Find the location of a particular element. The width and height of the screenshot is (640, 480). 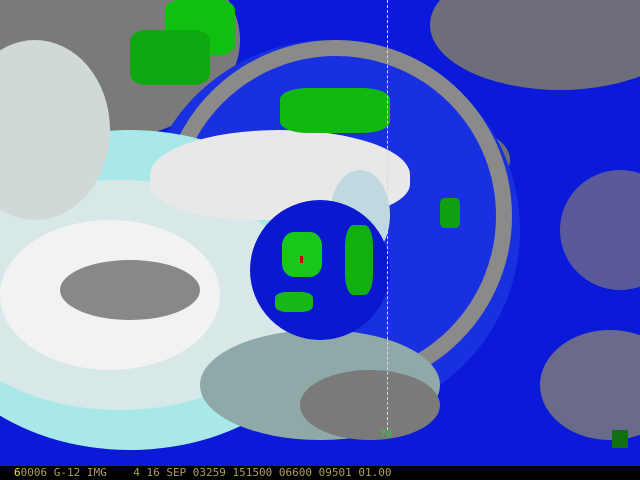

frame-number: 6 is located at coordinates (17, 472).